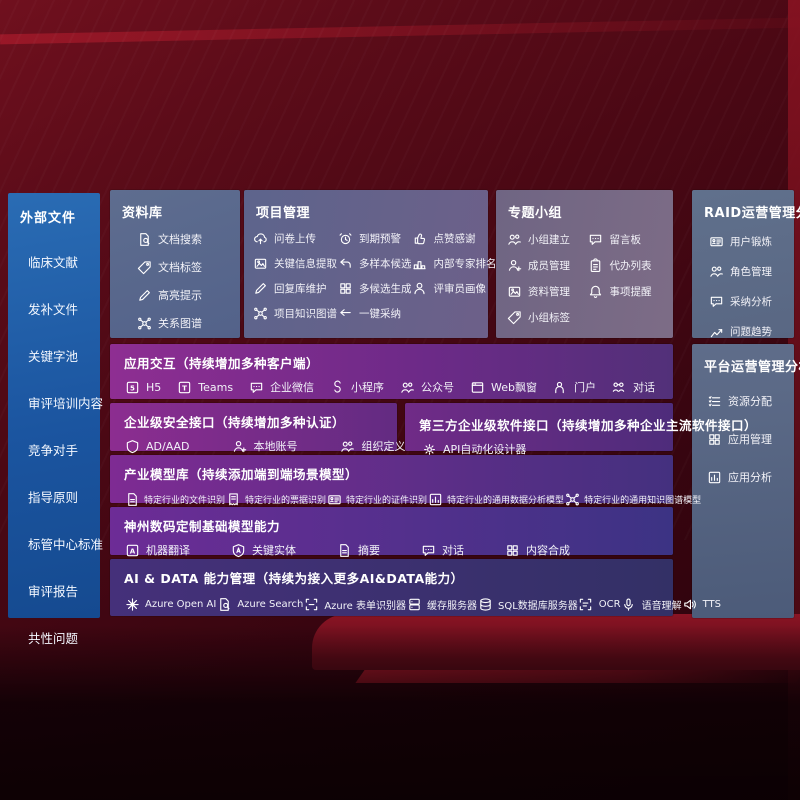 This screenshot has height=800, width=800. I want to click on feature-item: 门户, so click(574, 387).